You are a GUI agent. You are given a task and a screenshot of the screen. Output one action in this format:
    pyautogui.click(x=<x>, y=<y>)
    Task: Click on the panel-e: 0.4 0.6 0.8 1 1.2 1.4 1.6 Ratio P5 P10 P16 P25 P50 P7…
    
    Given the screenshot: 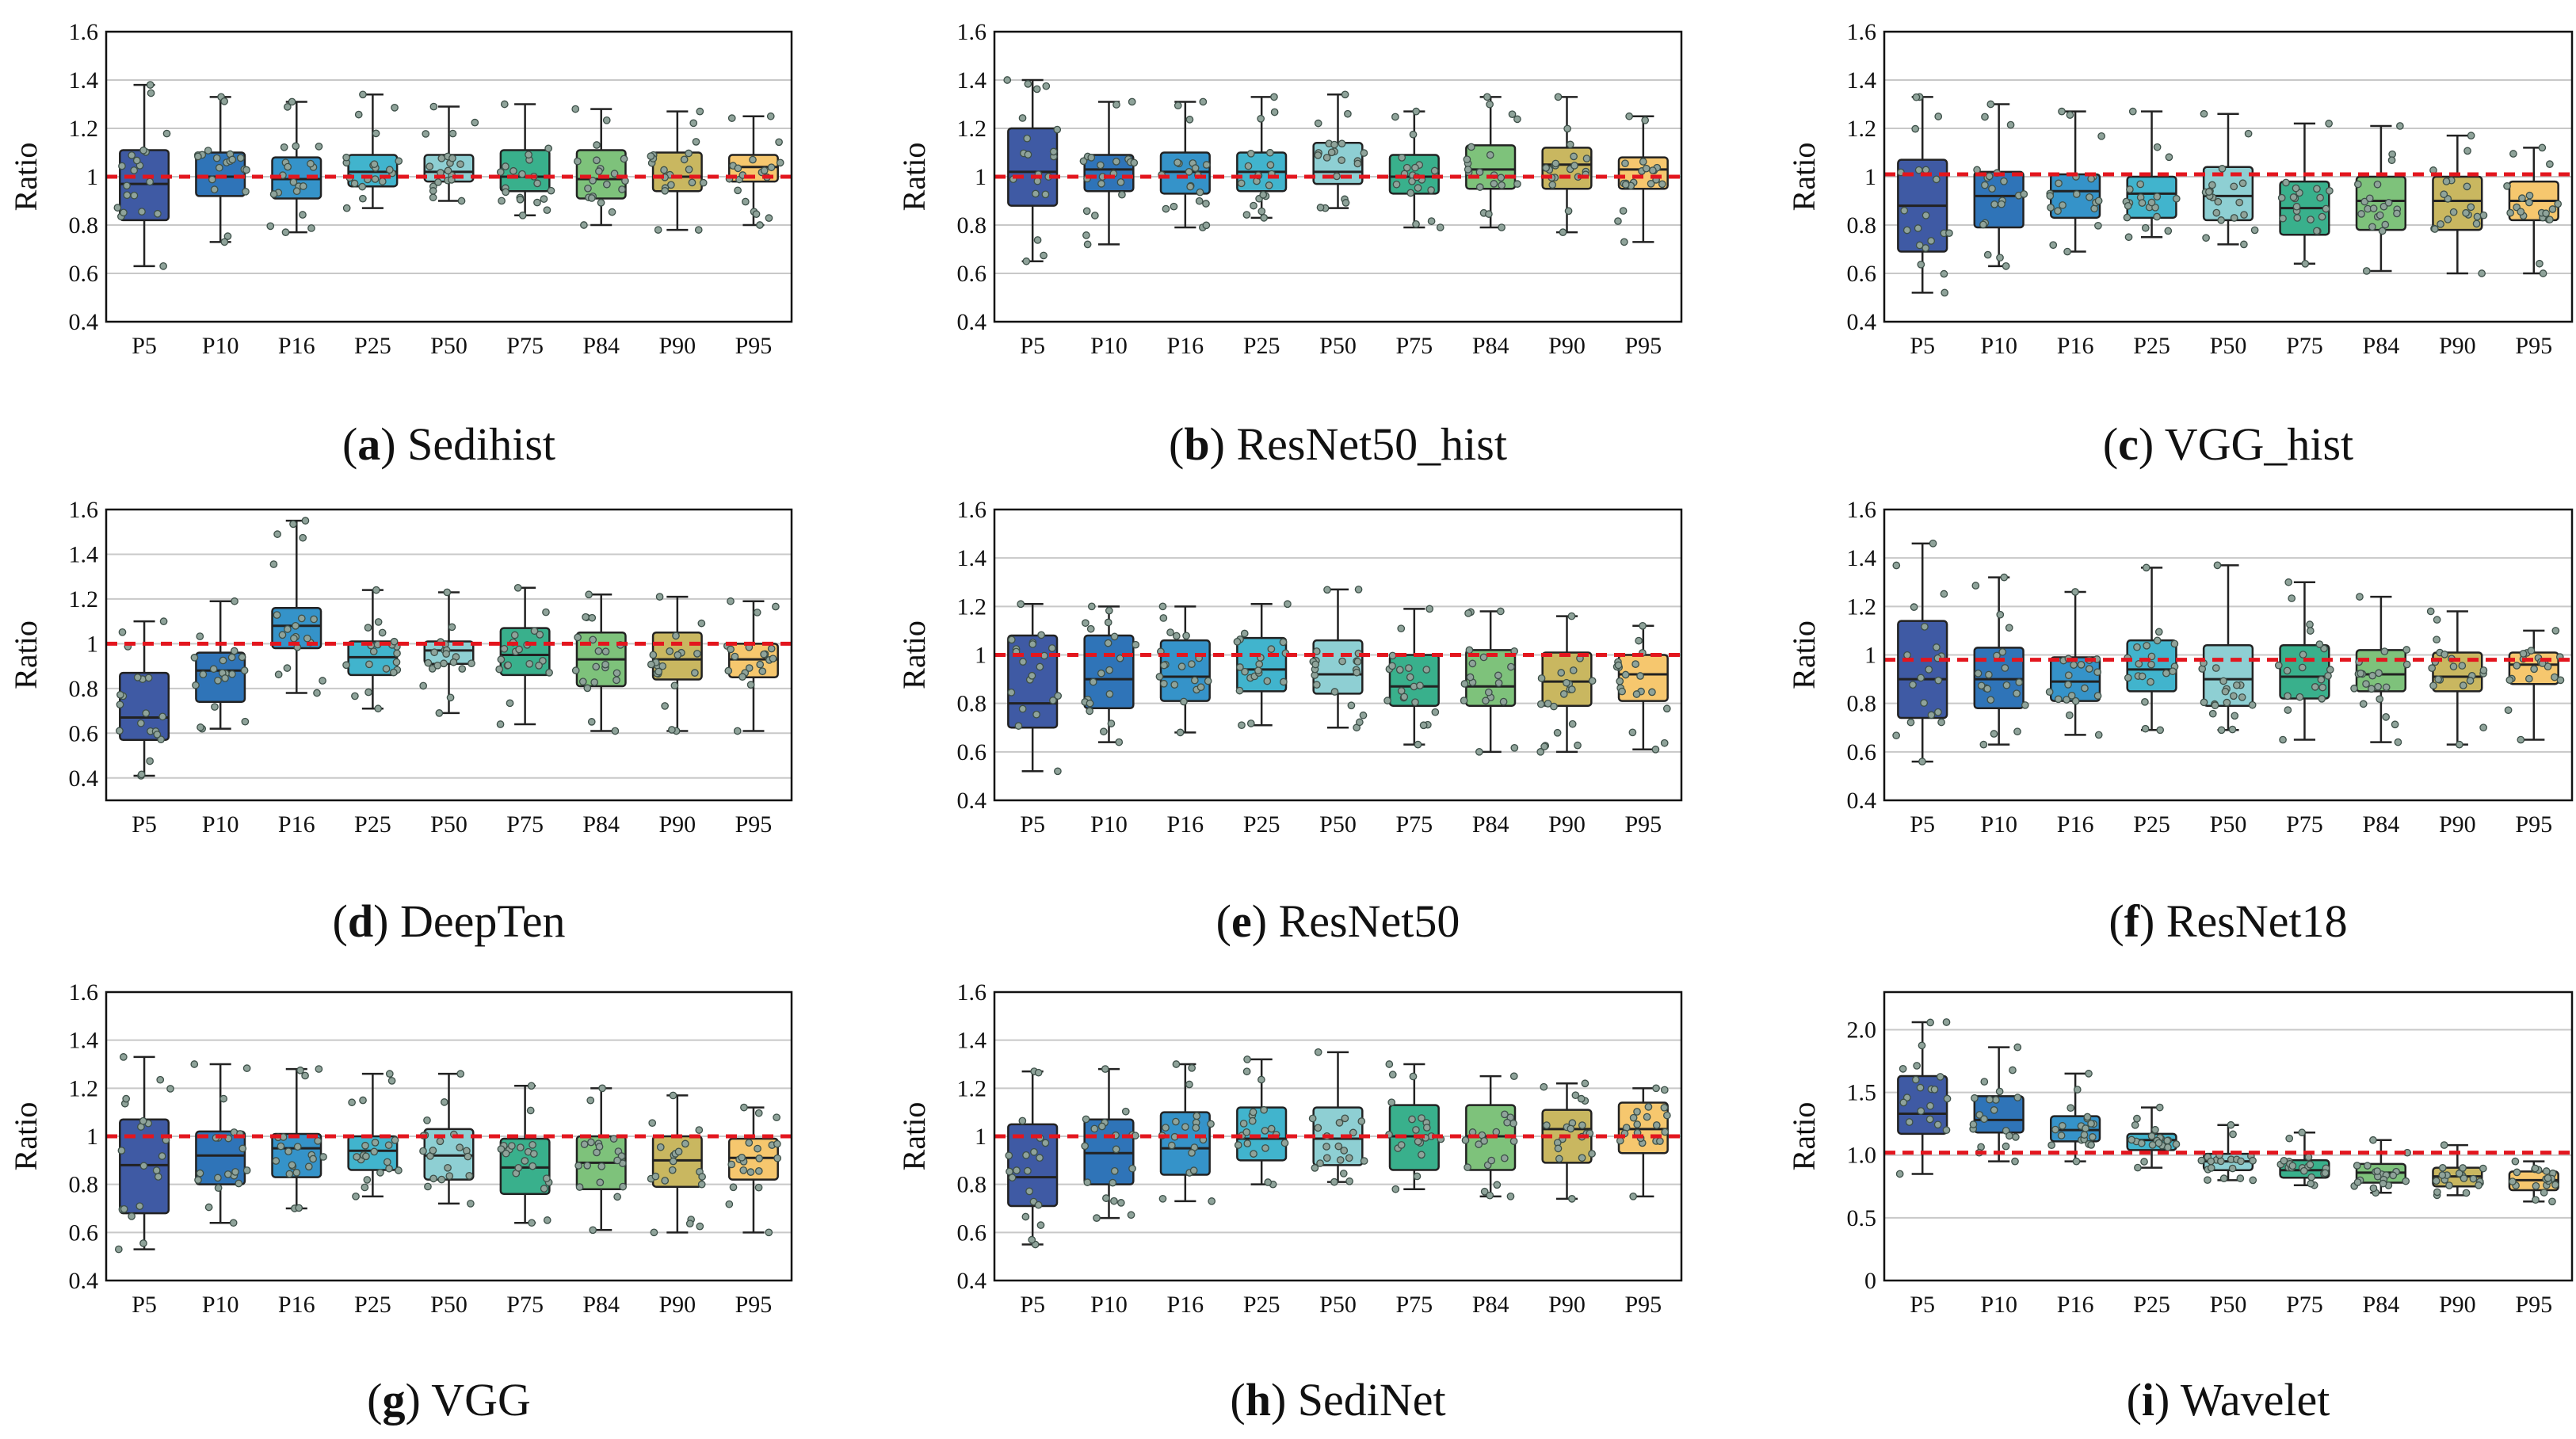 What is the action you would take?
    pyautogui.click(x=1289, y=722)
    